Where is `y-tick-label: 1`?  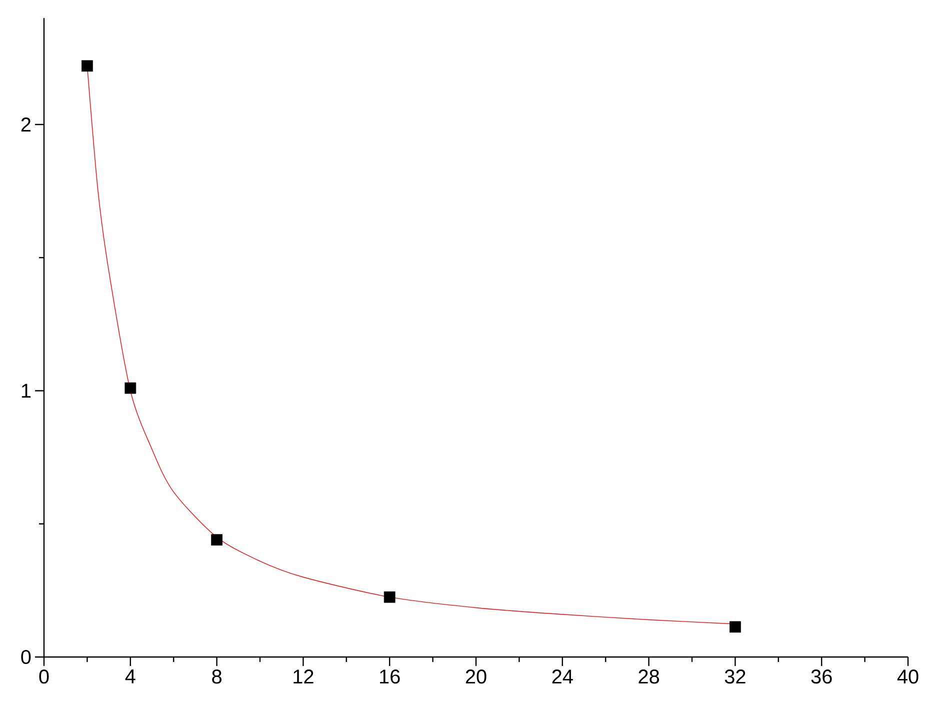
y-tick-label: 1 is located at coordinates (26, 391).